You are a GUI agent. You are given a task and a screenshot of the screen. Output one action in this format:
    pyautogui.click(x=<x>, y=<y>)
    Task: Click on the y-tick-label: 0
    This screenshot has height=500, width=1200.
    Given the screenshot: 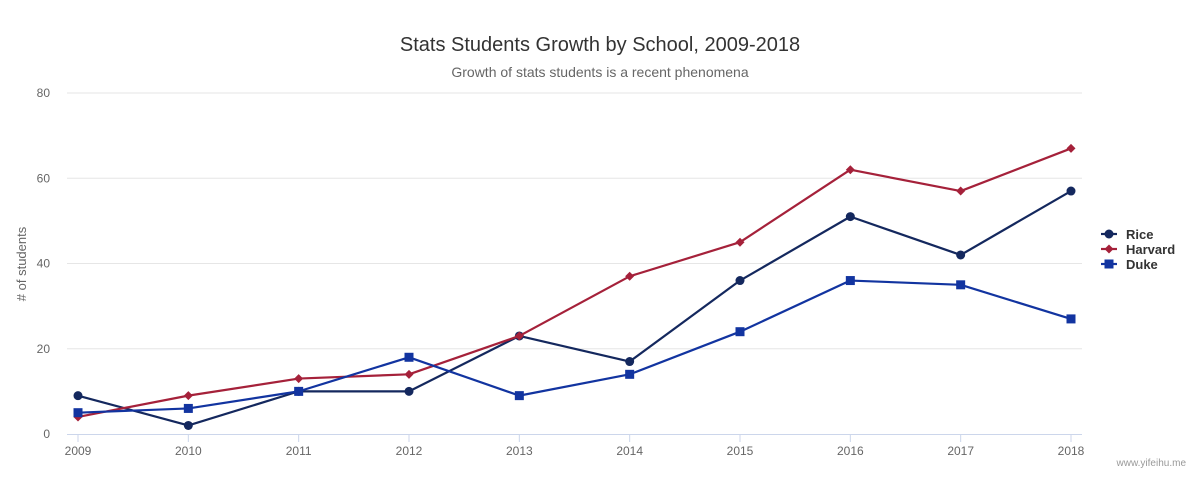 What is the action you would take?
    pyautogui.click(x=46, y=434)
    